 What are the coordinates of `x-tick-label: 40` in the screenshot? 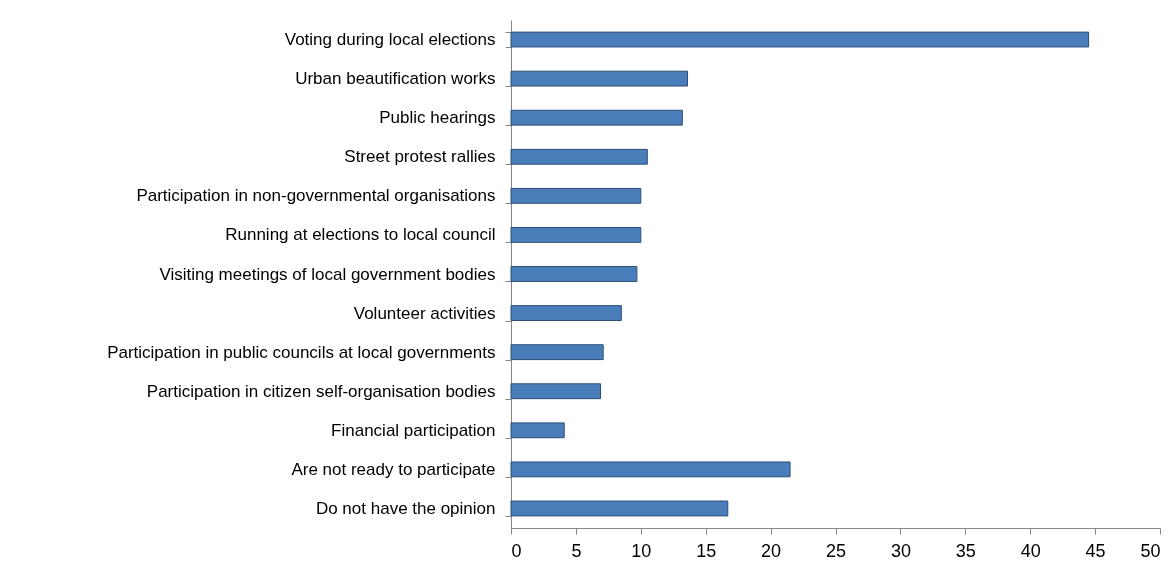 It's located at (1030, 550).